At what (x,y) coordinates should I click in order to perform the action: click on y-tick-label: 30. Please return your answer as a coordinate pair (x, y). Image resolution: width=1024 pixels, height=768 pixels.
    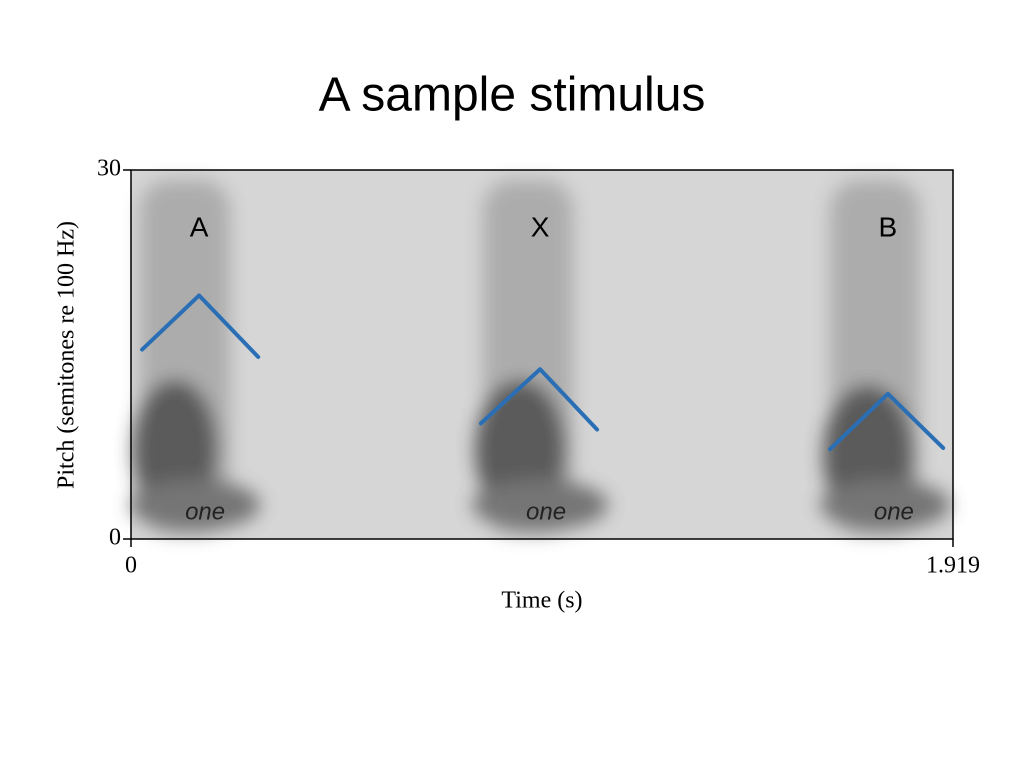
    Looking at the image, I should click on (109, 169).